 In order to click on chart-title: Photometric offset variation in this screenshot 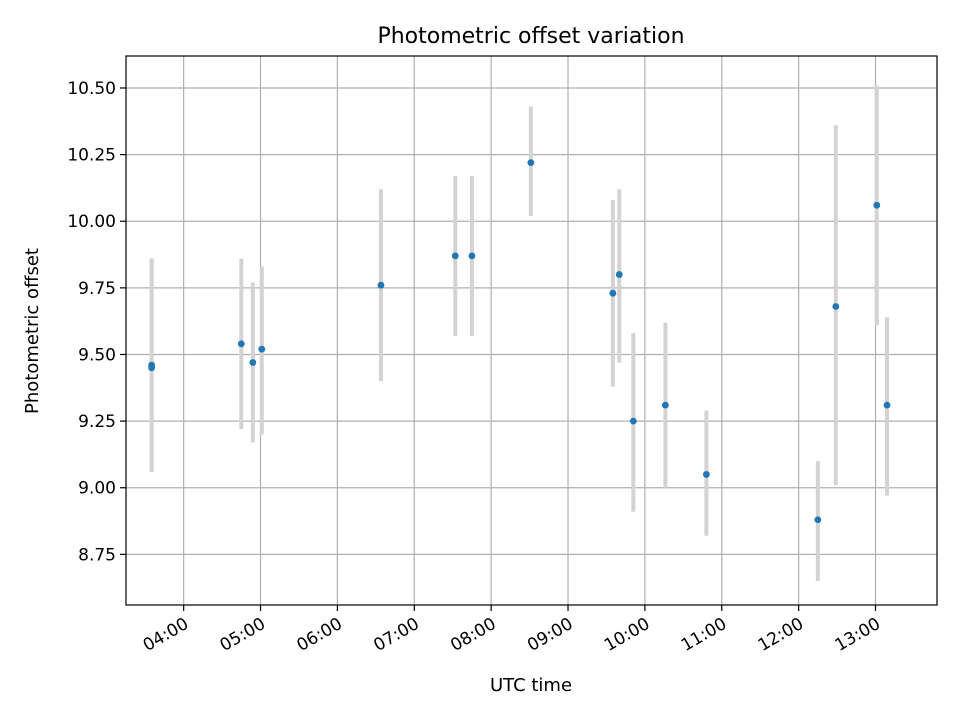, I will do `click(530, 36)`.